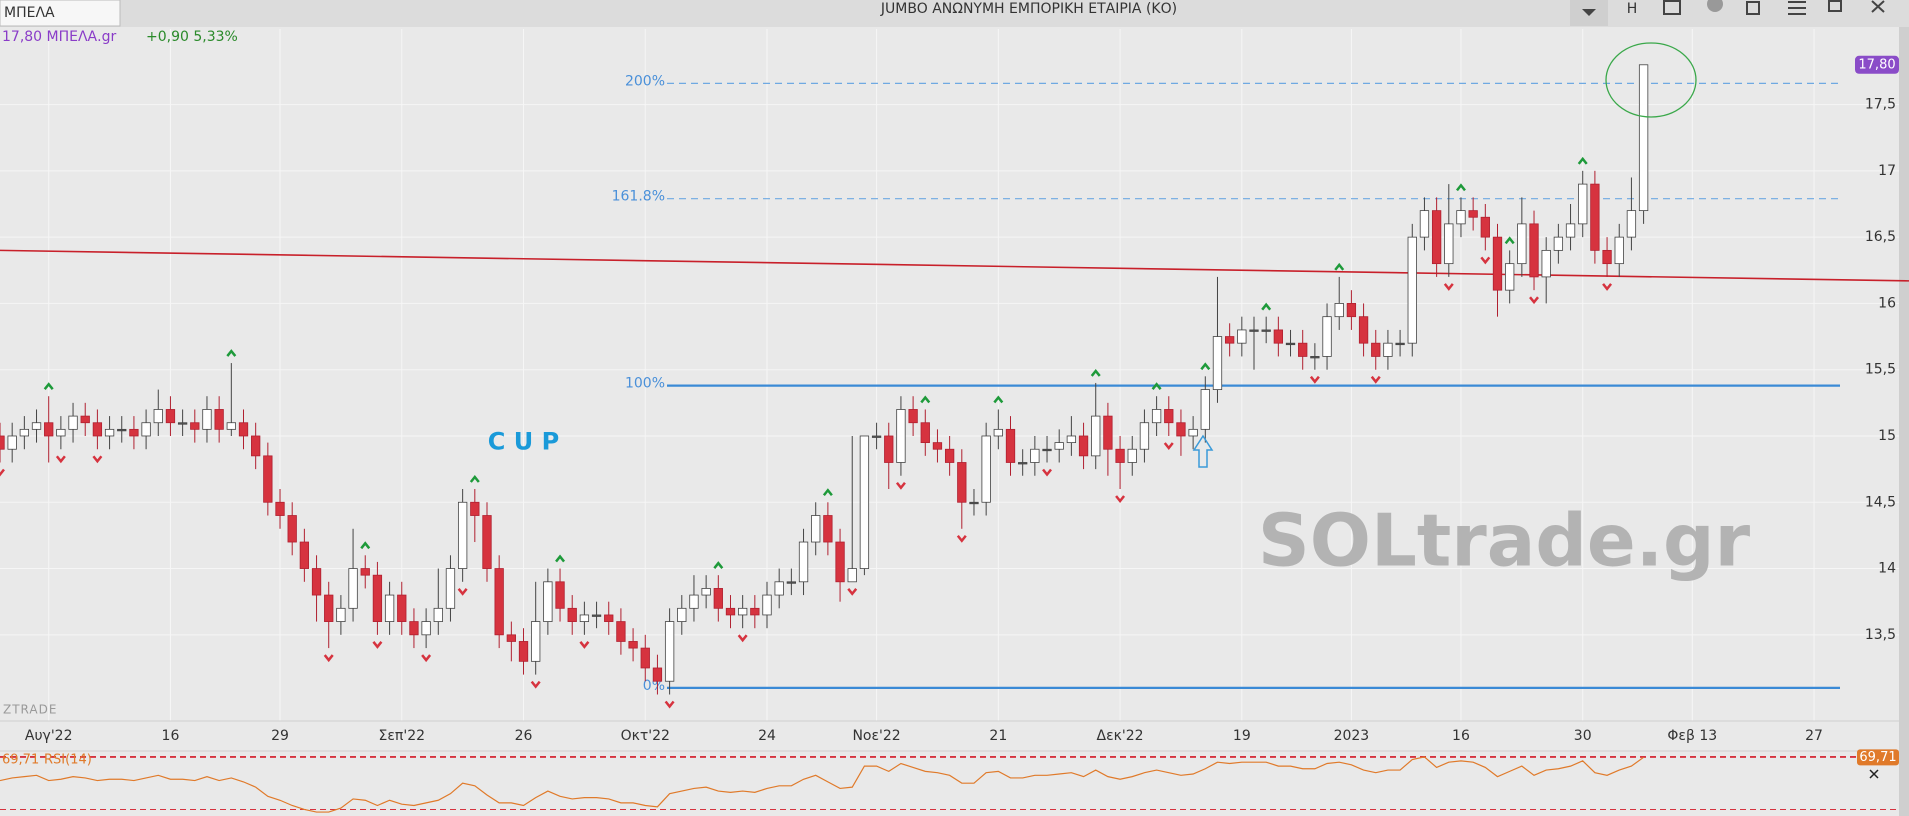 The height and width of the screenshot is (816, 1909). I want to click on window-title: JUMBO ΑΝΩΝΥΜΗ ΕΜΠΟΡΙΚΗ ΕΤΑΙΡΙΑ (ΚΟ), so click(1028, 9).